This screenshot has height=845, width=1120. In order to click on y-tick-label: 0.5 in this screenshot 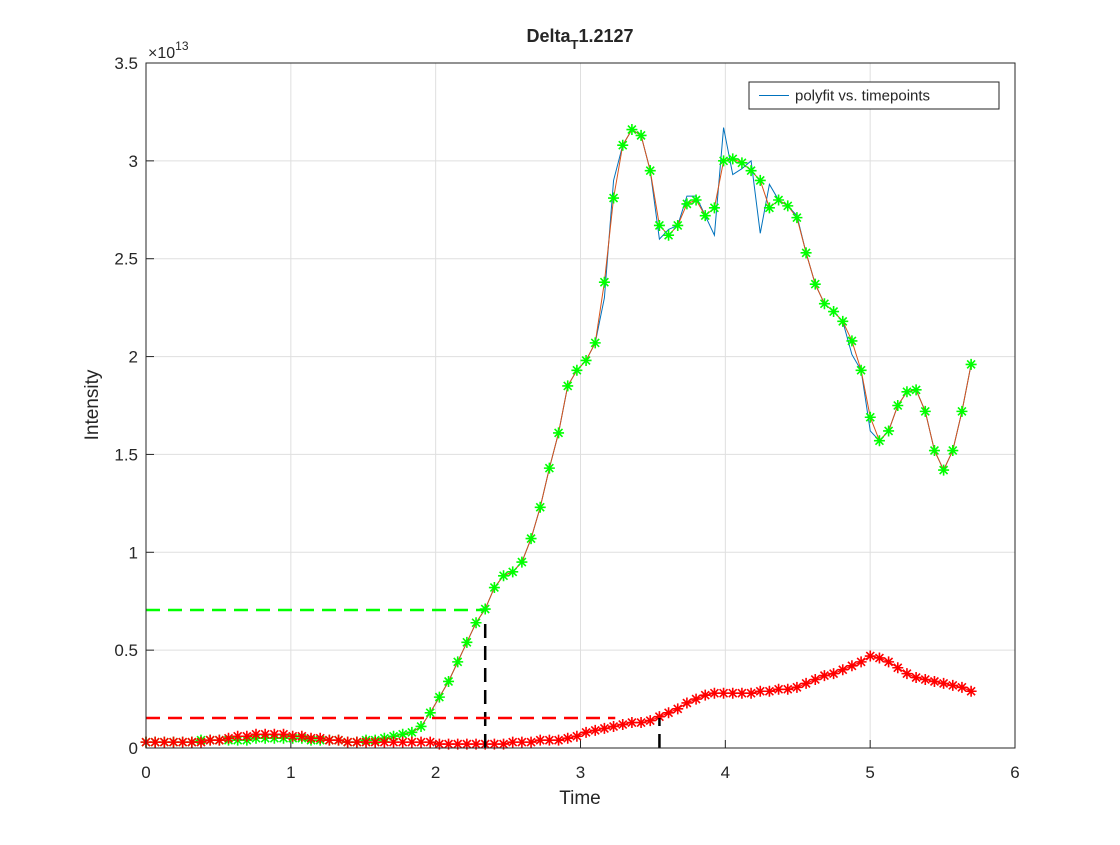, I will do `click(126, 650)`.